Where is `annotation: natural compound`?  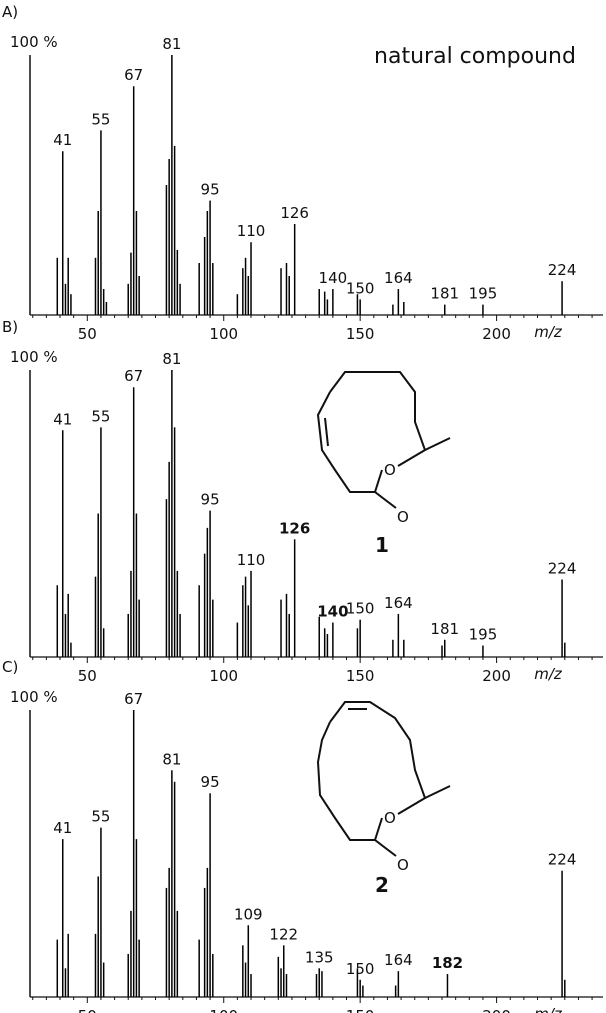 annotation: natural compound is located at coordinates (475, 56).